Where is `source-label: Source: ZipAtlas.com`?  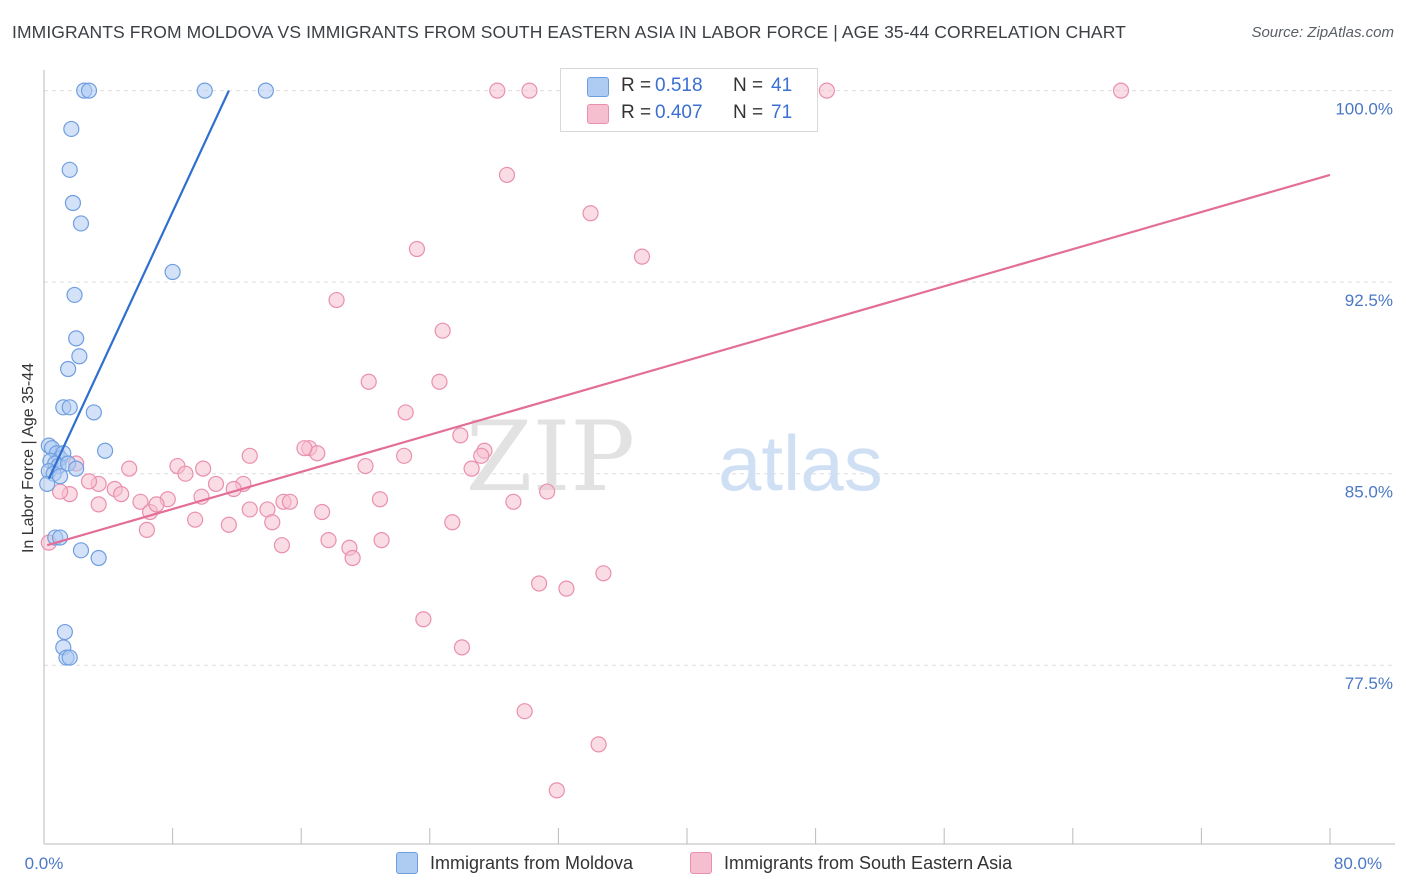 source-label: Source: ZipAtlas.com is located at coordinates (1322, 32).